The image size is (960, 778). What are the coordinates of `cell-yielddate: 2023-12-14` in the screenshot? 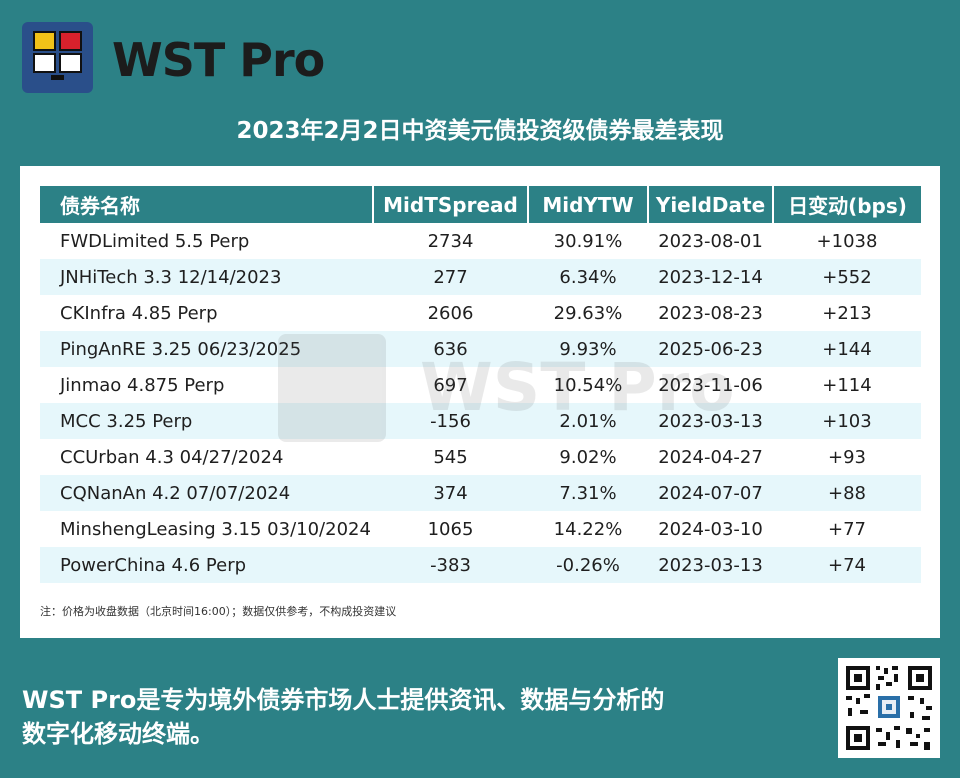 It's located at (710, 277).